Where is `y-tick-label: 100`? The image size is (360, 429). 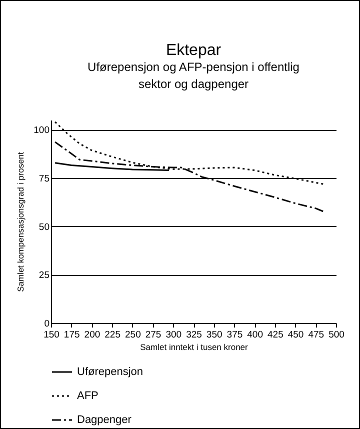
y-tick-label: 100 is located at coordinates (42, 130).